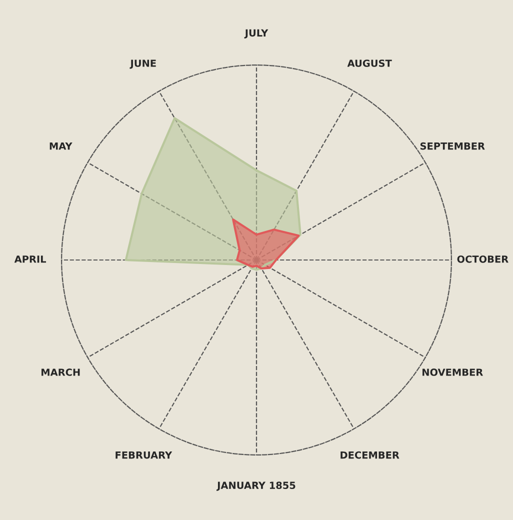 The width and height of the screenshot is (513, 520). I want to click on spoke-label: JULY, so click(256, 33).